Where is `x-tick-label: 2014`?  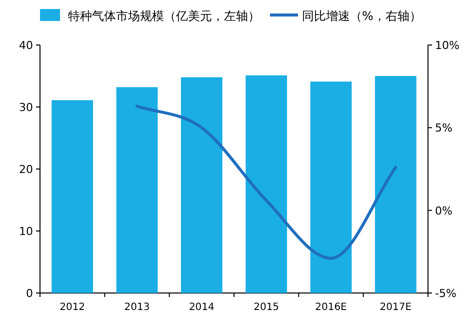
x-tick-label: 2014 is located at coordinates (201, 307).